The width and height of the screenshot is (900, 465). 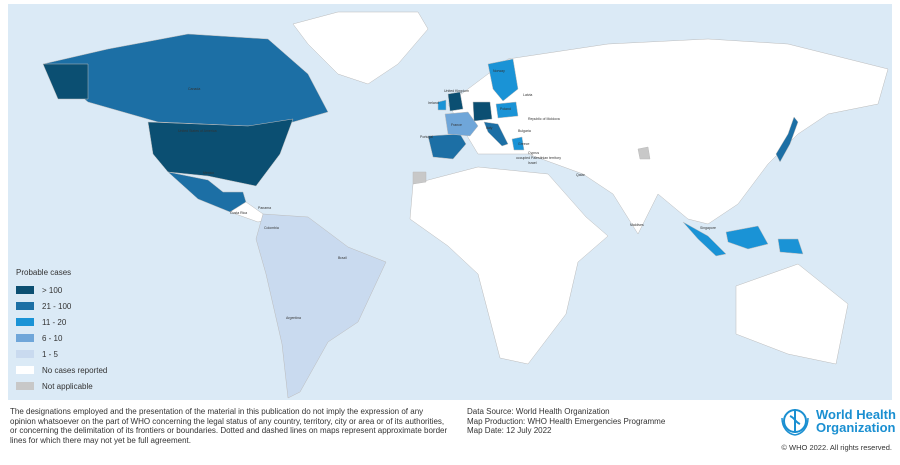 I want to click on japan, so click(x=787, y=139).